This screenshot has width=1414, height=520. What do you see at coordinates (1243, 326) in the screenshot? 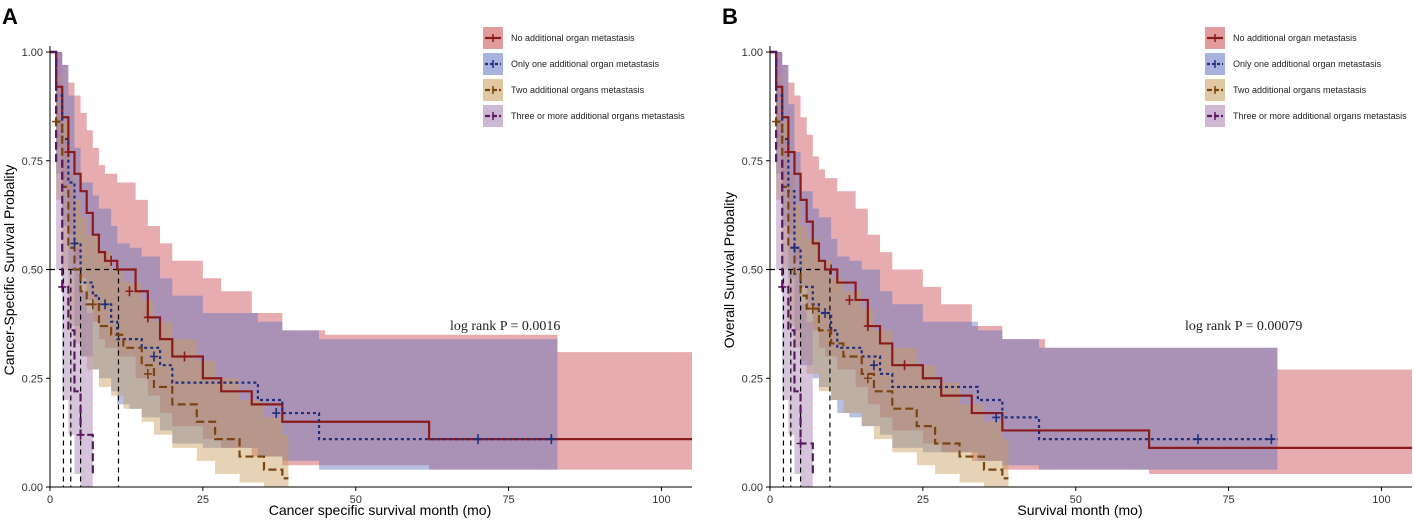
I see `logrank-annotation: log rank P = 0.00079` at bounding box center [1243, 326].